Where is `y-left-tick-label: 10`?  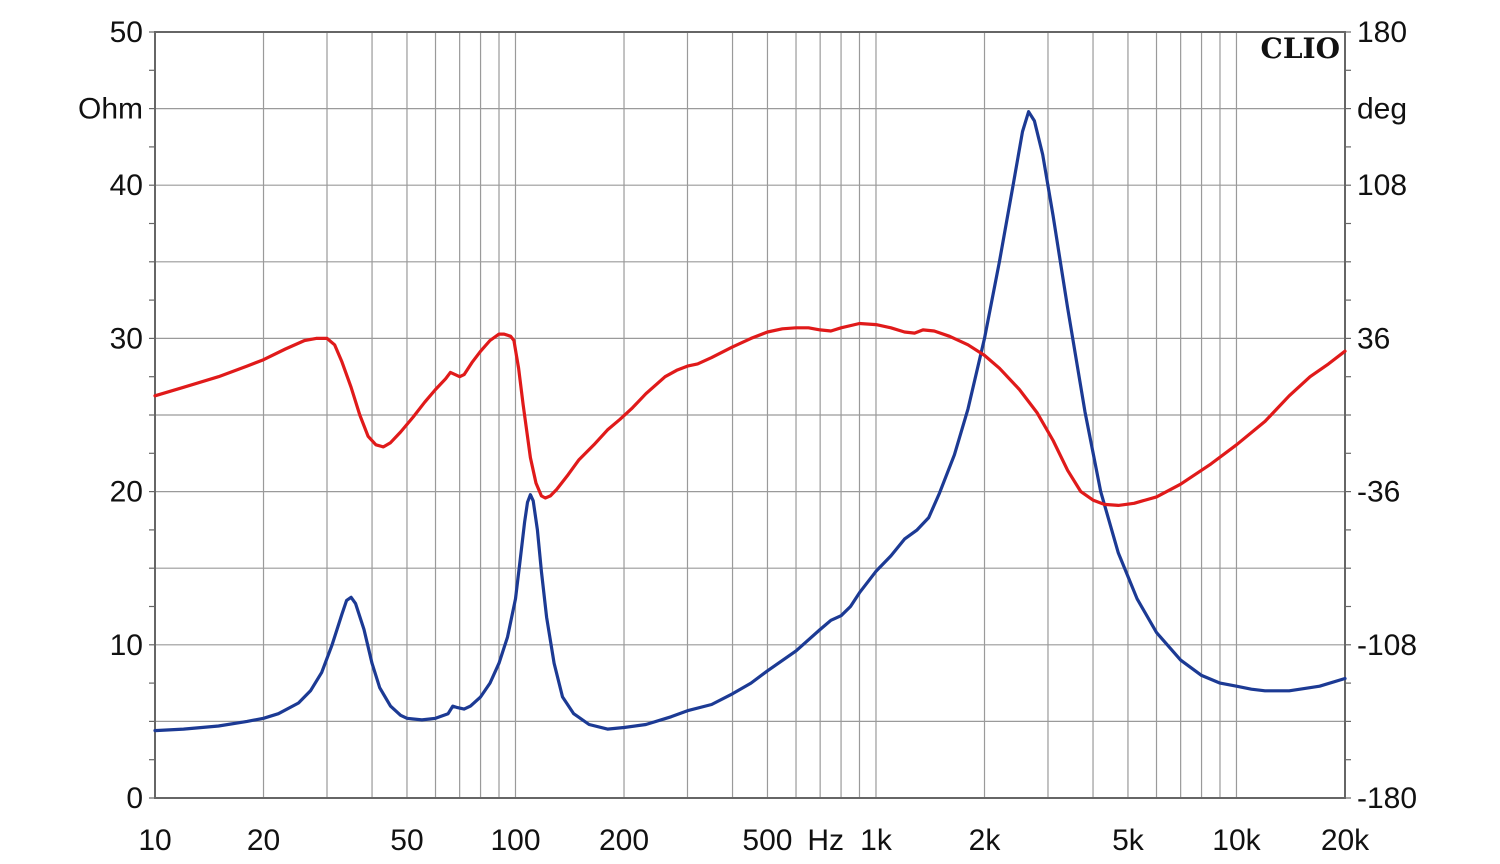 y-left-tick-label: 10 is located at coordinates (126, 645).